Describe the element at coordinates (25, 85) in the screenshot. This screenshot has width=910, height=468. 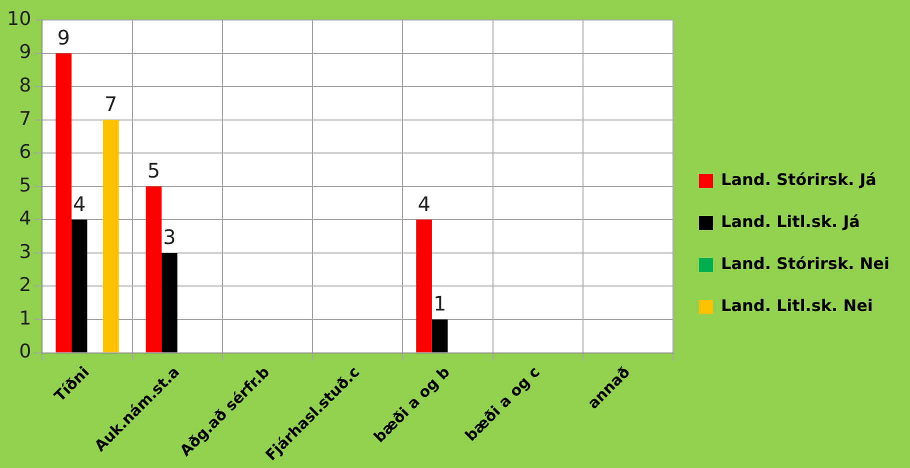
I see `y-tick-label: 8` at that location.